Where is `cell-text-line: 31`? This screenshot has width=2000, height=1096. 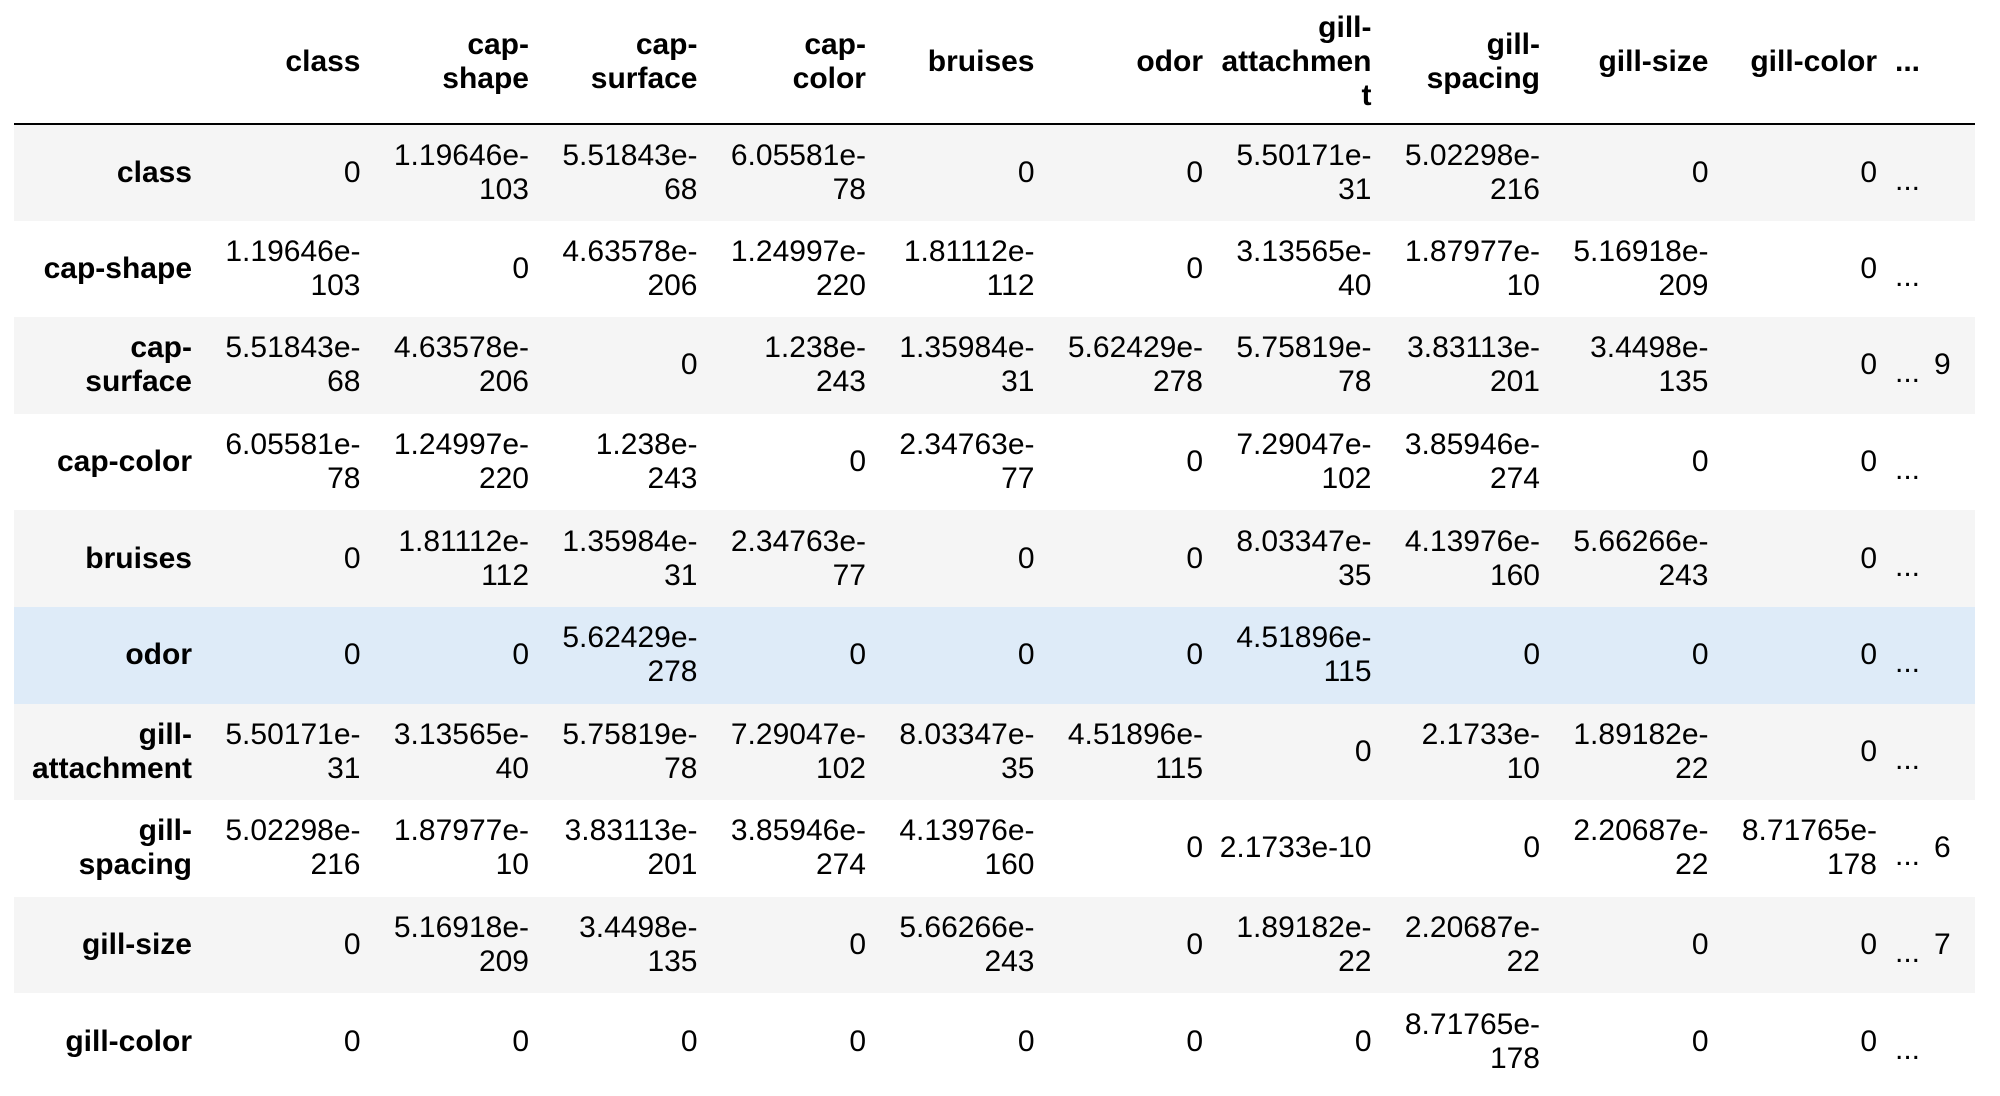 cell-text-line: 31 is located at coordinates (1018, 382).